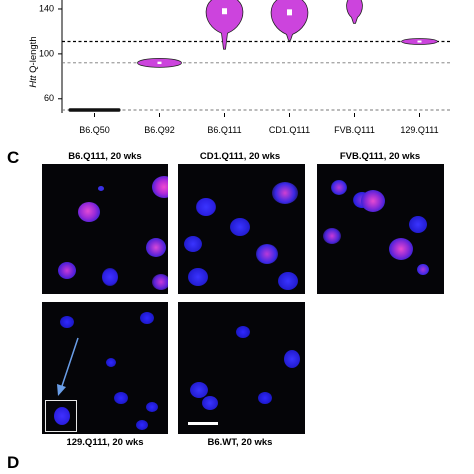 The height and width of the screenshot is (474, 474). Describe the element at coordinates (13, 157) in the screenshot. I see `panel-c-label: C` at that location.